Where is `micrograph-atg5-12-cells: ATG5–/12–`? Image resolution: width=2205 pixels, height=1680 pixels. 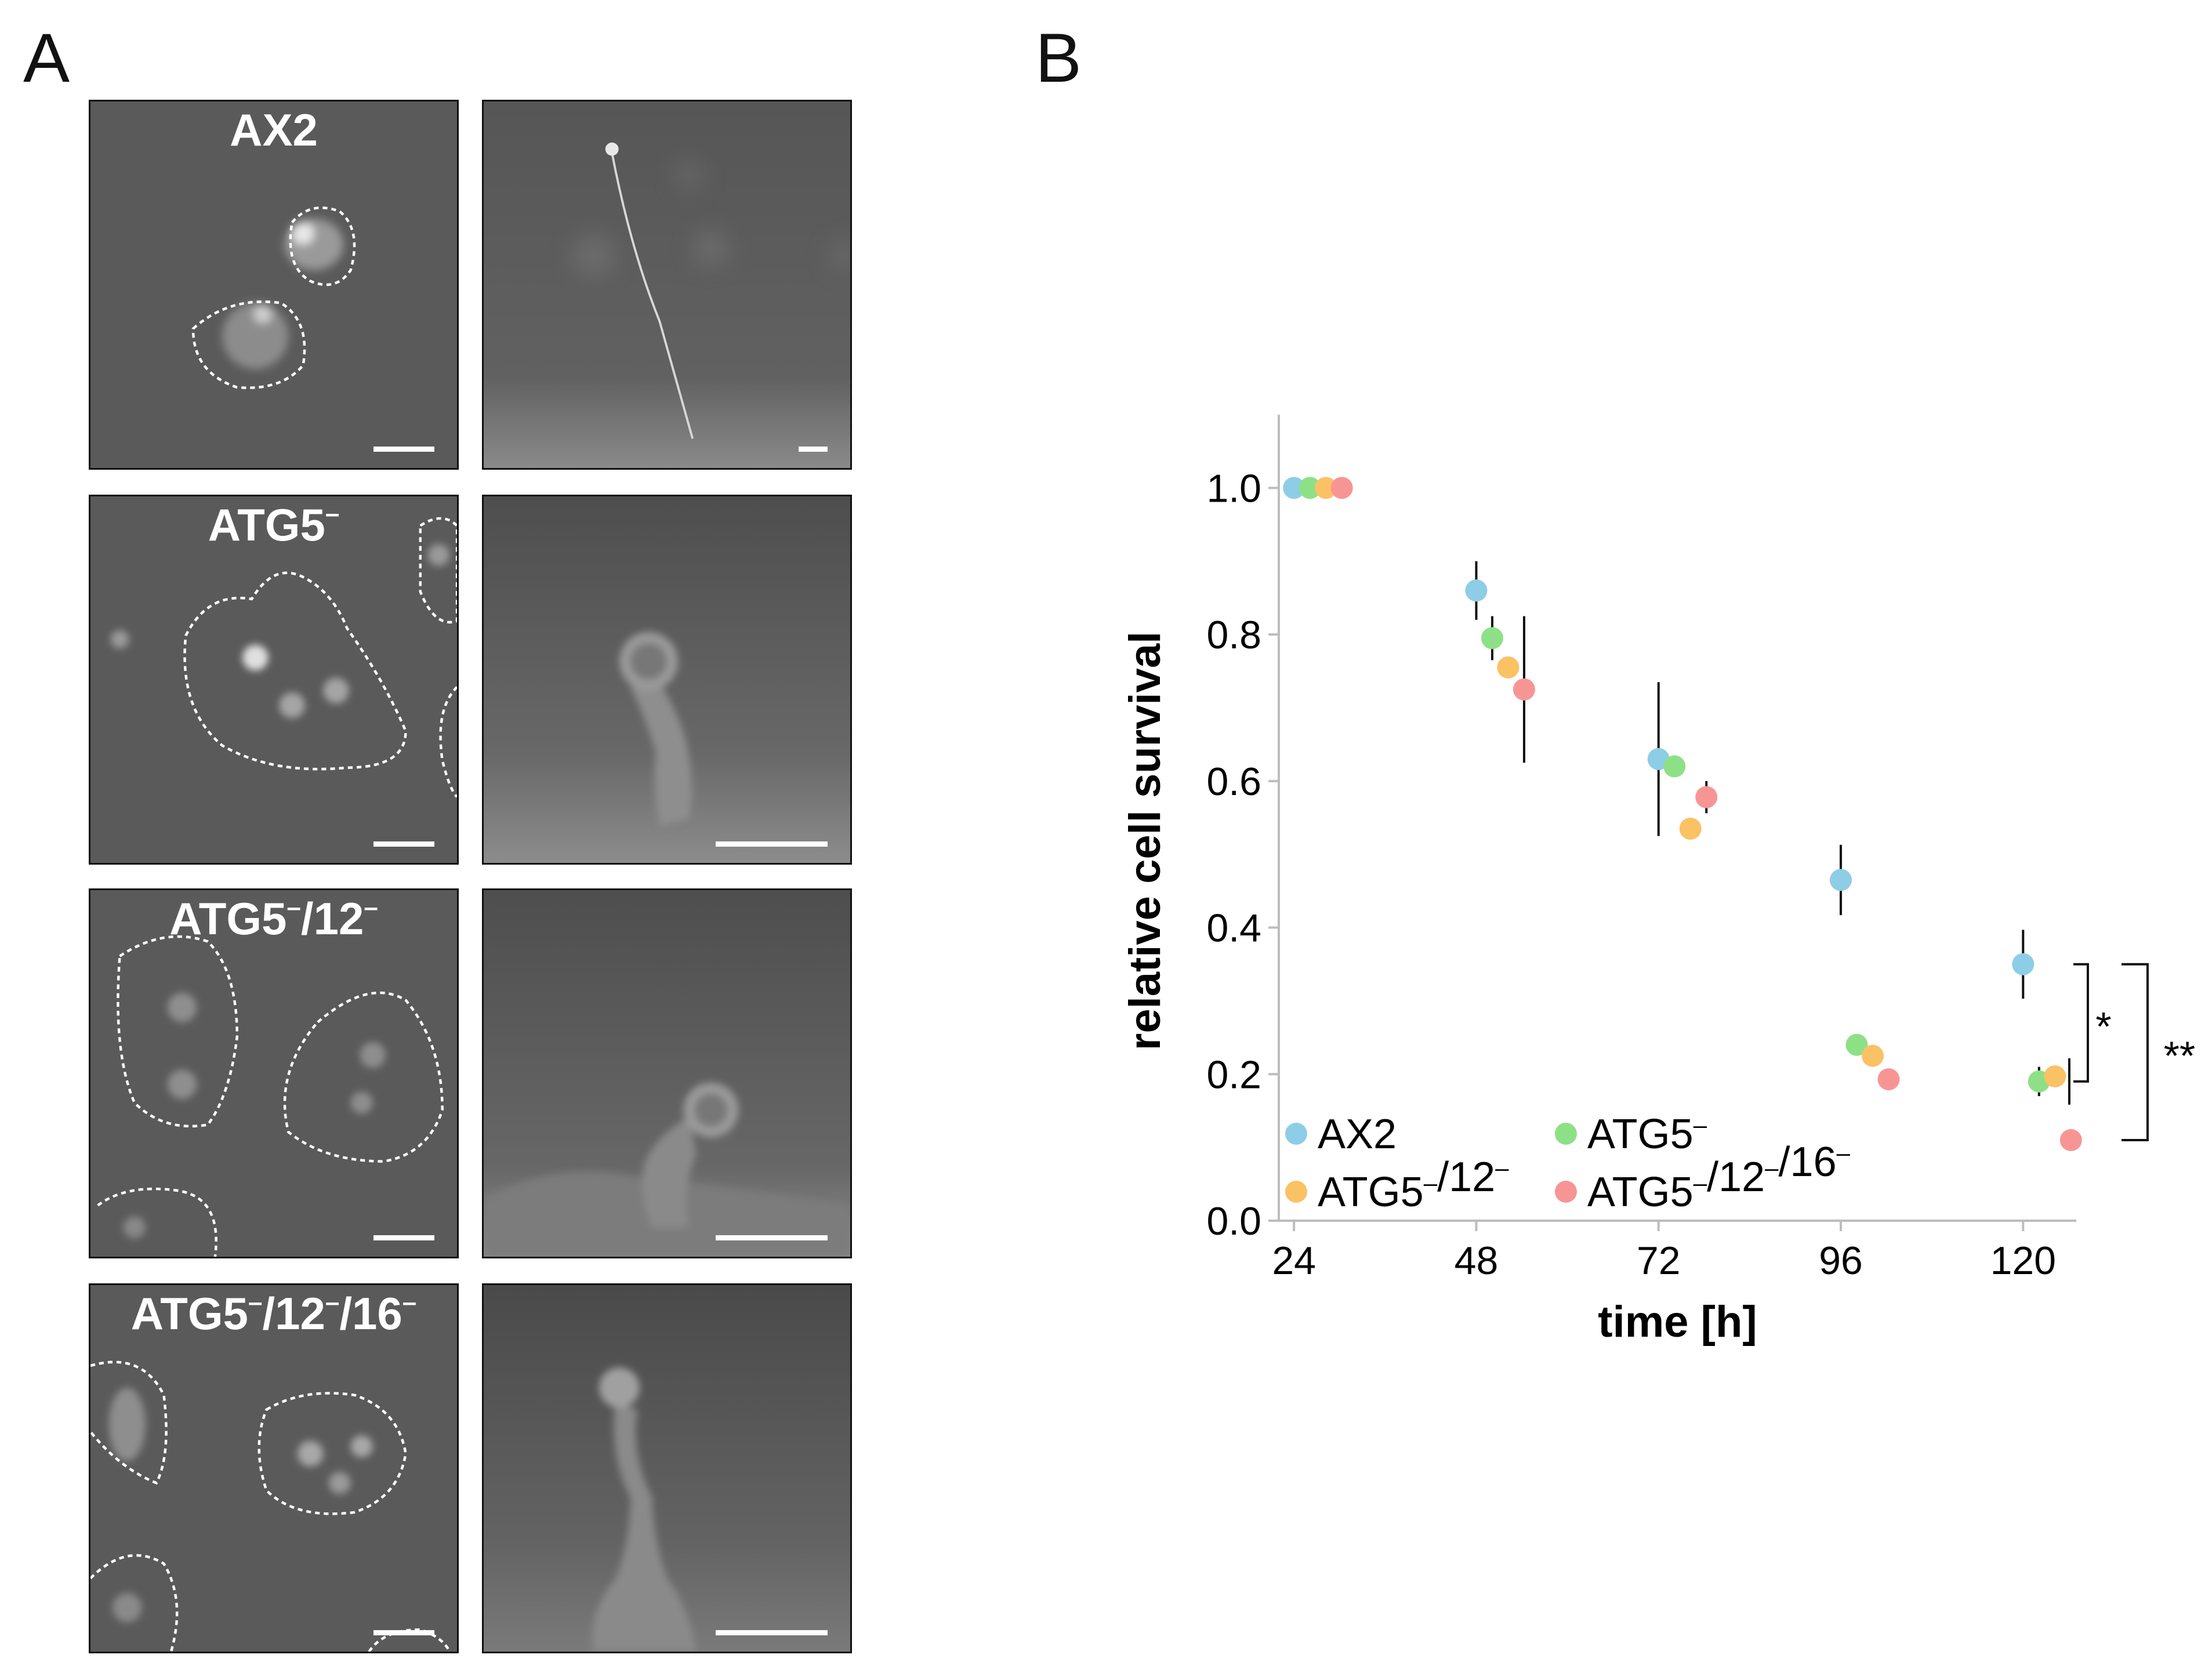 micrograph-atg5-12-cells: ATG5–/12– is located at coordinates (274, 1073).